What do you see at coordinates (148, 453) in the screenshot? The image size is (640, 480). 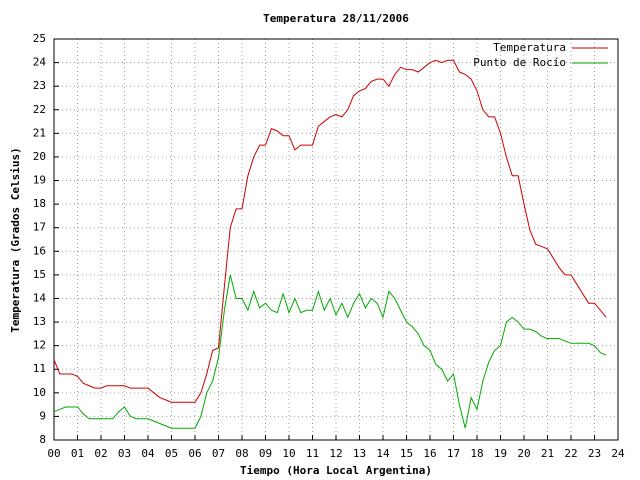 I see `x-tick-label: 04` at bounding box center [148, 453].